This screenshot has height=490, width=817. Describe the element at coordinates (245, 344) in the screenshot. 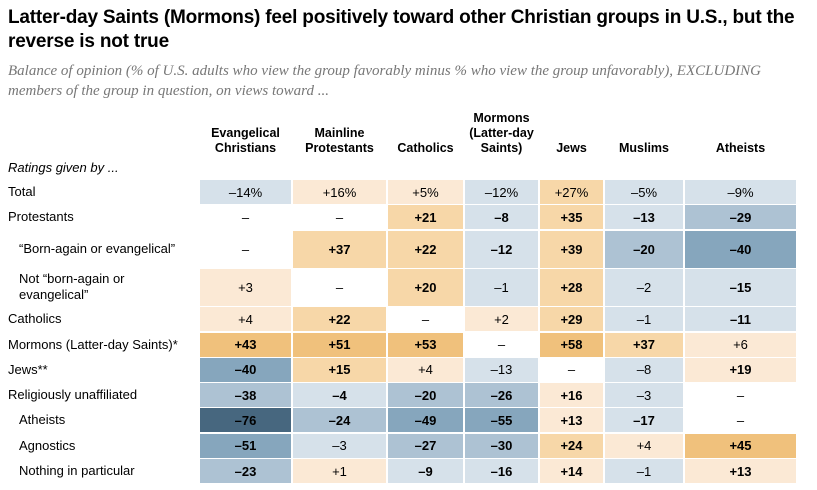

I see `table-cell: +43` at that location.